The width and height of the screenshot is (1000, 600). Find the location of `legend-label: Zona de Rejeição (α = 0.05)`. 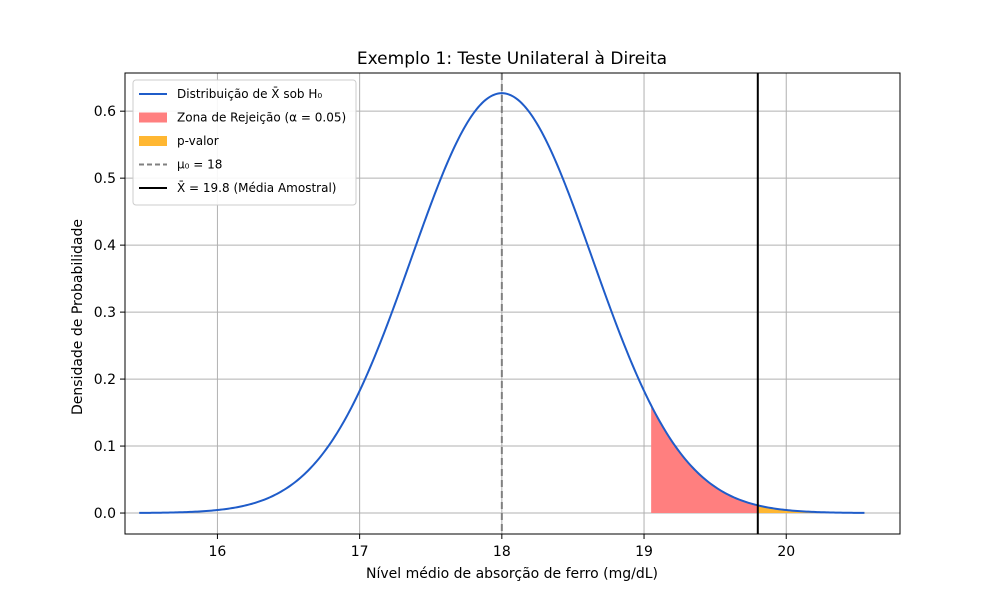

legend-label: Zona de Rejeição (α = 0.05) is located at coordinates (261, 118).